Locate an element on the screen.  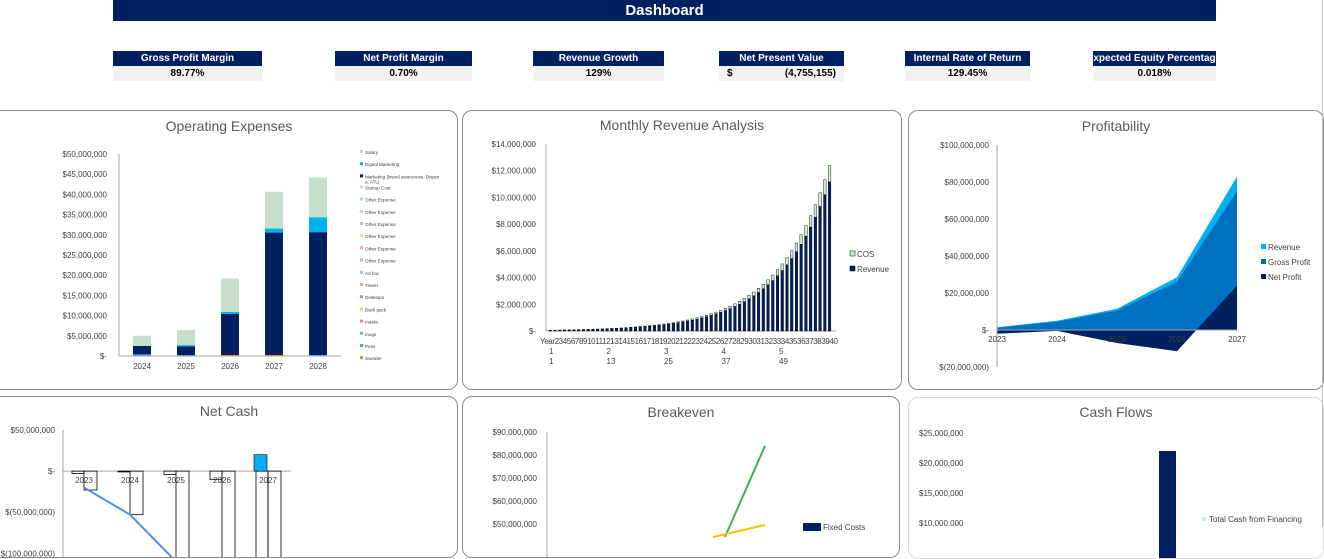
svg-text: a, ATL) is located at coordinates (372, 181).